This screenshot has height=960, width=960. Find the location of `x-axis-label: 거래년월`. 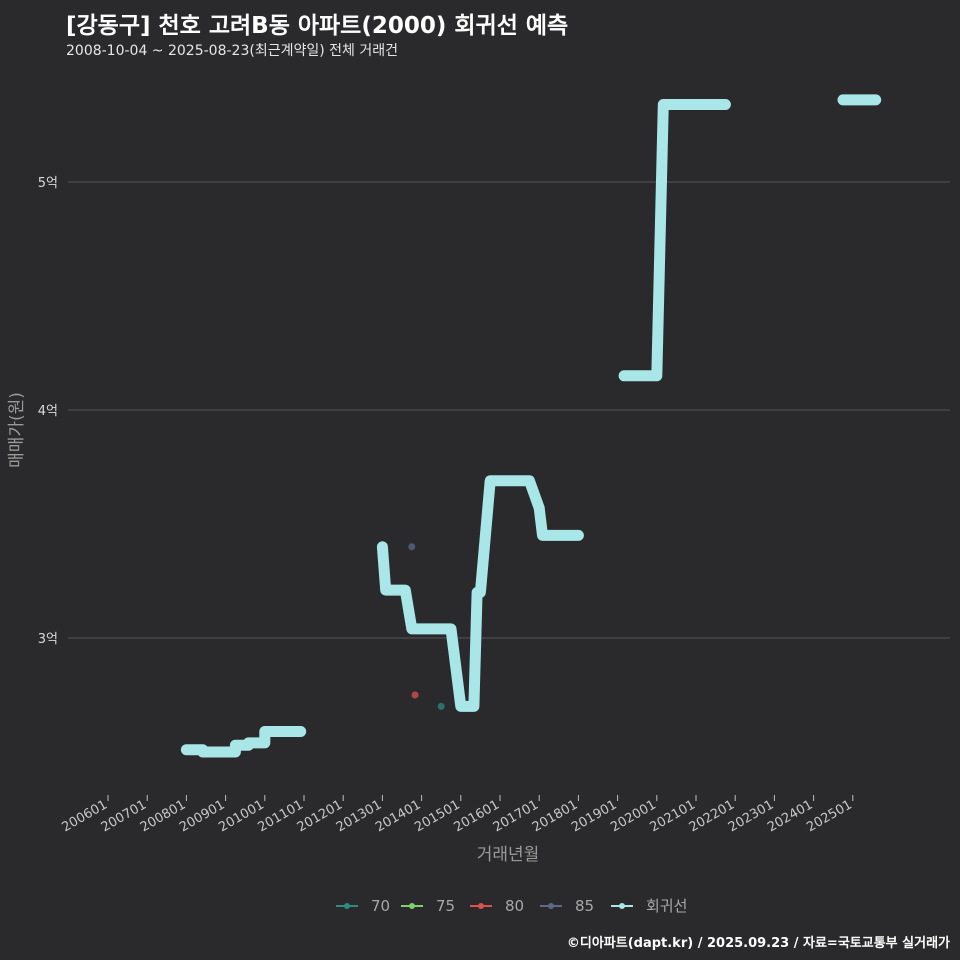

x-axis-label: 거래년월 is located at coordinates (508, 855).